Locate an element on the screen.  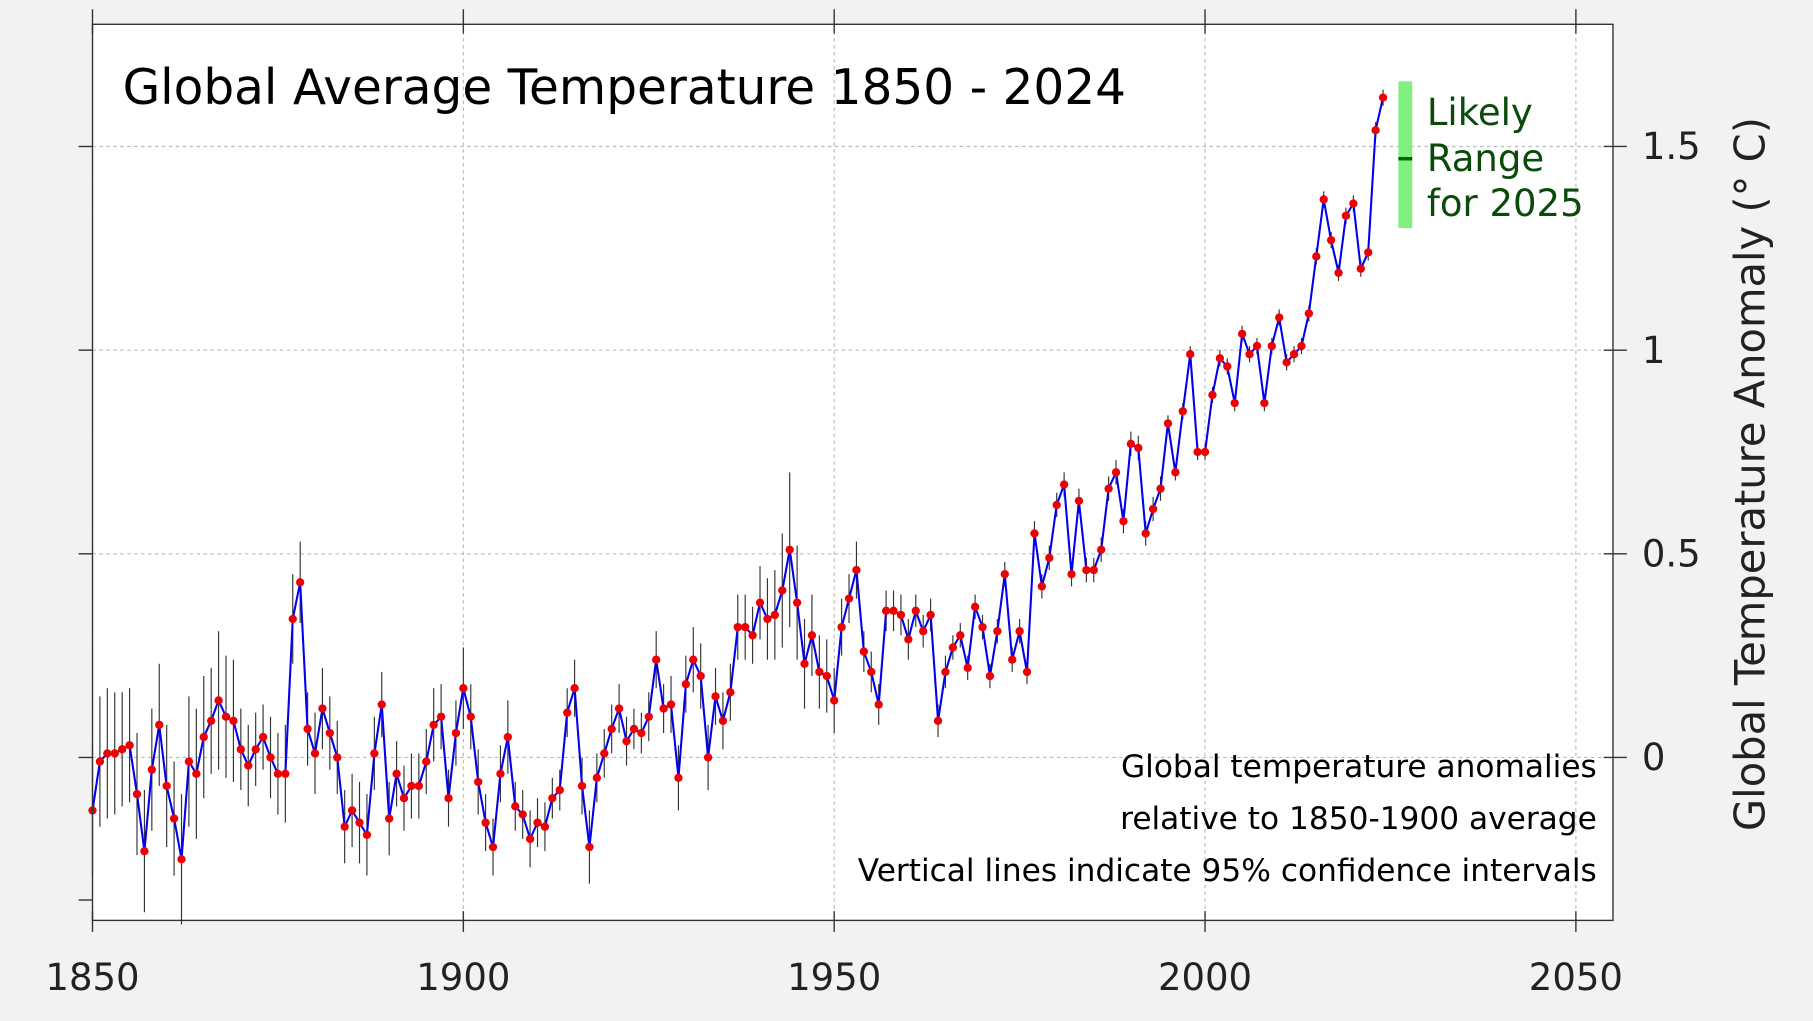
y-tick-label: 0 is located at coordinates (1654, 757).